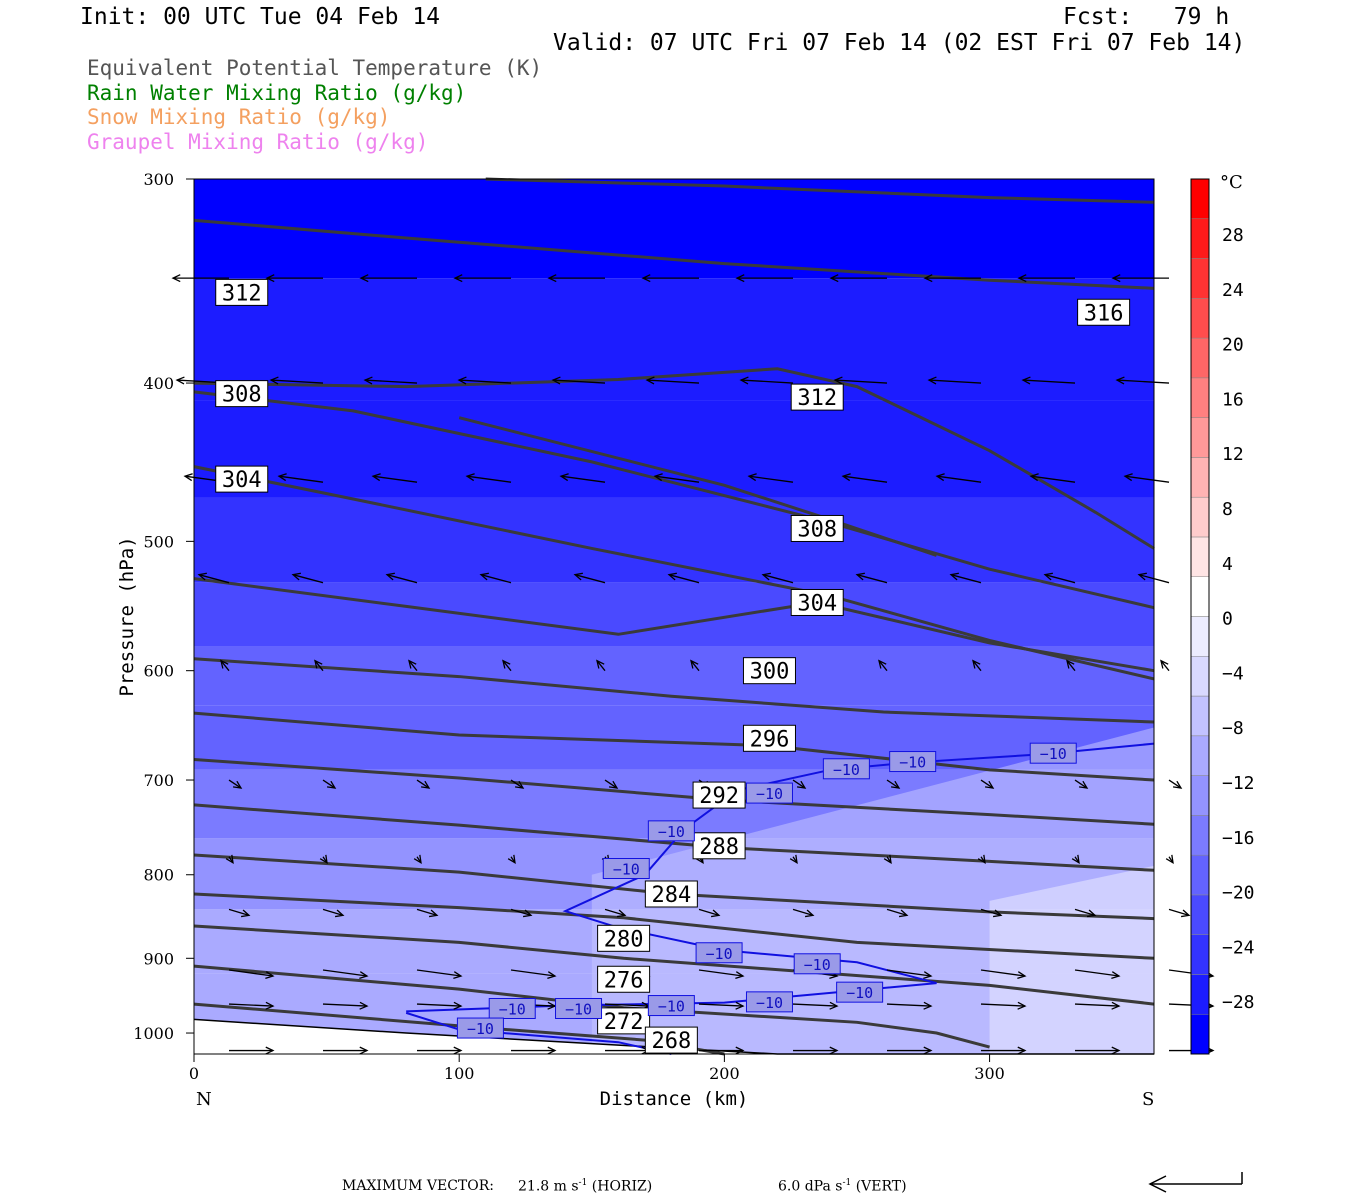 The width and height of the screenshot is (1350, 1200). What do you see at coordinates (1233, 290) in the screenshot?
I see `colorbar-tick-label: 24` at bounding box center [1233, 290].